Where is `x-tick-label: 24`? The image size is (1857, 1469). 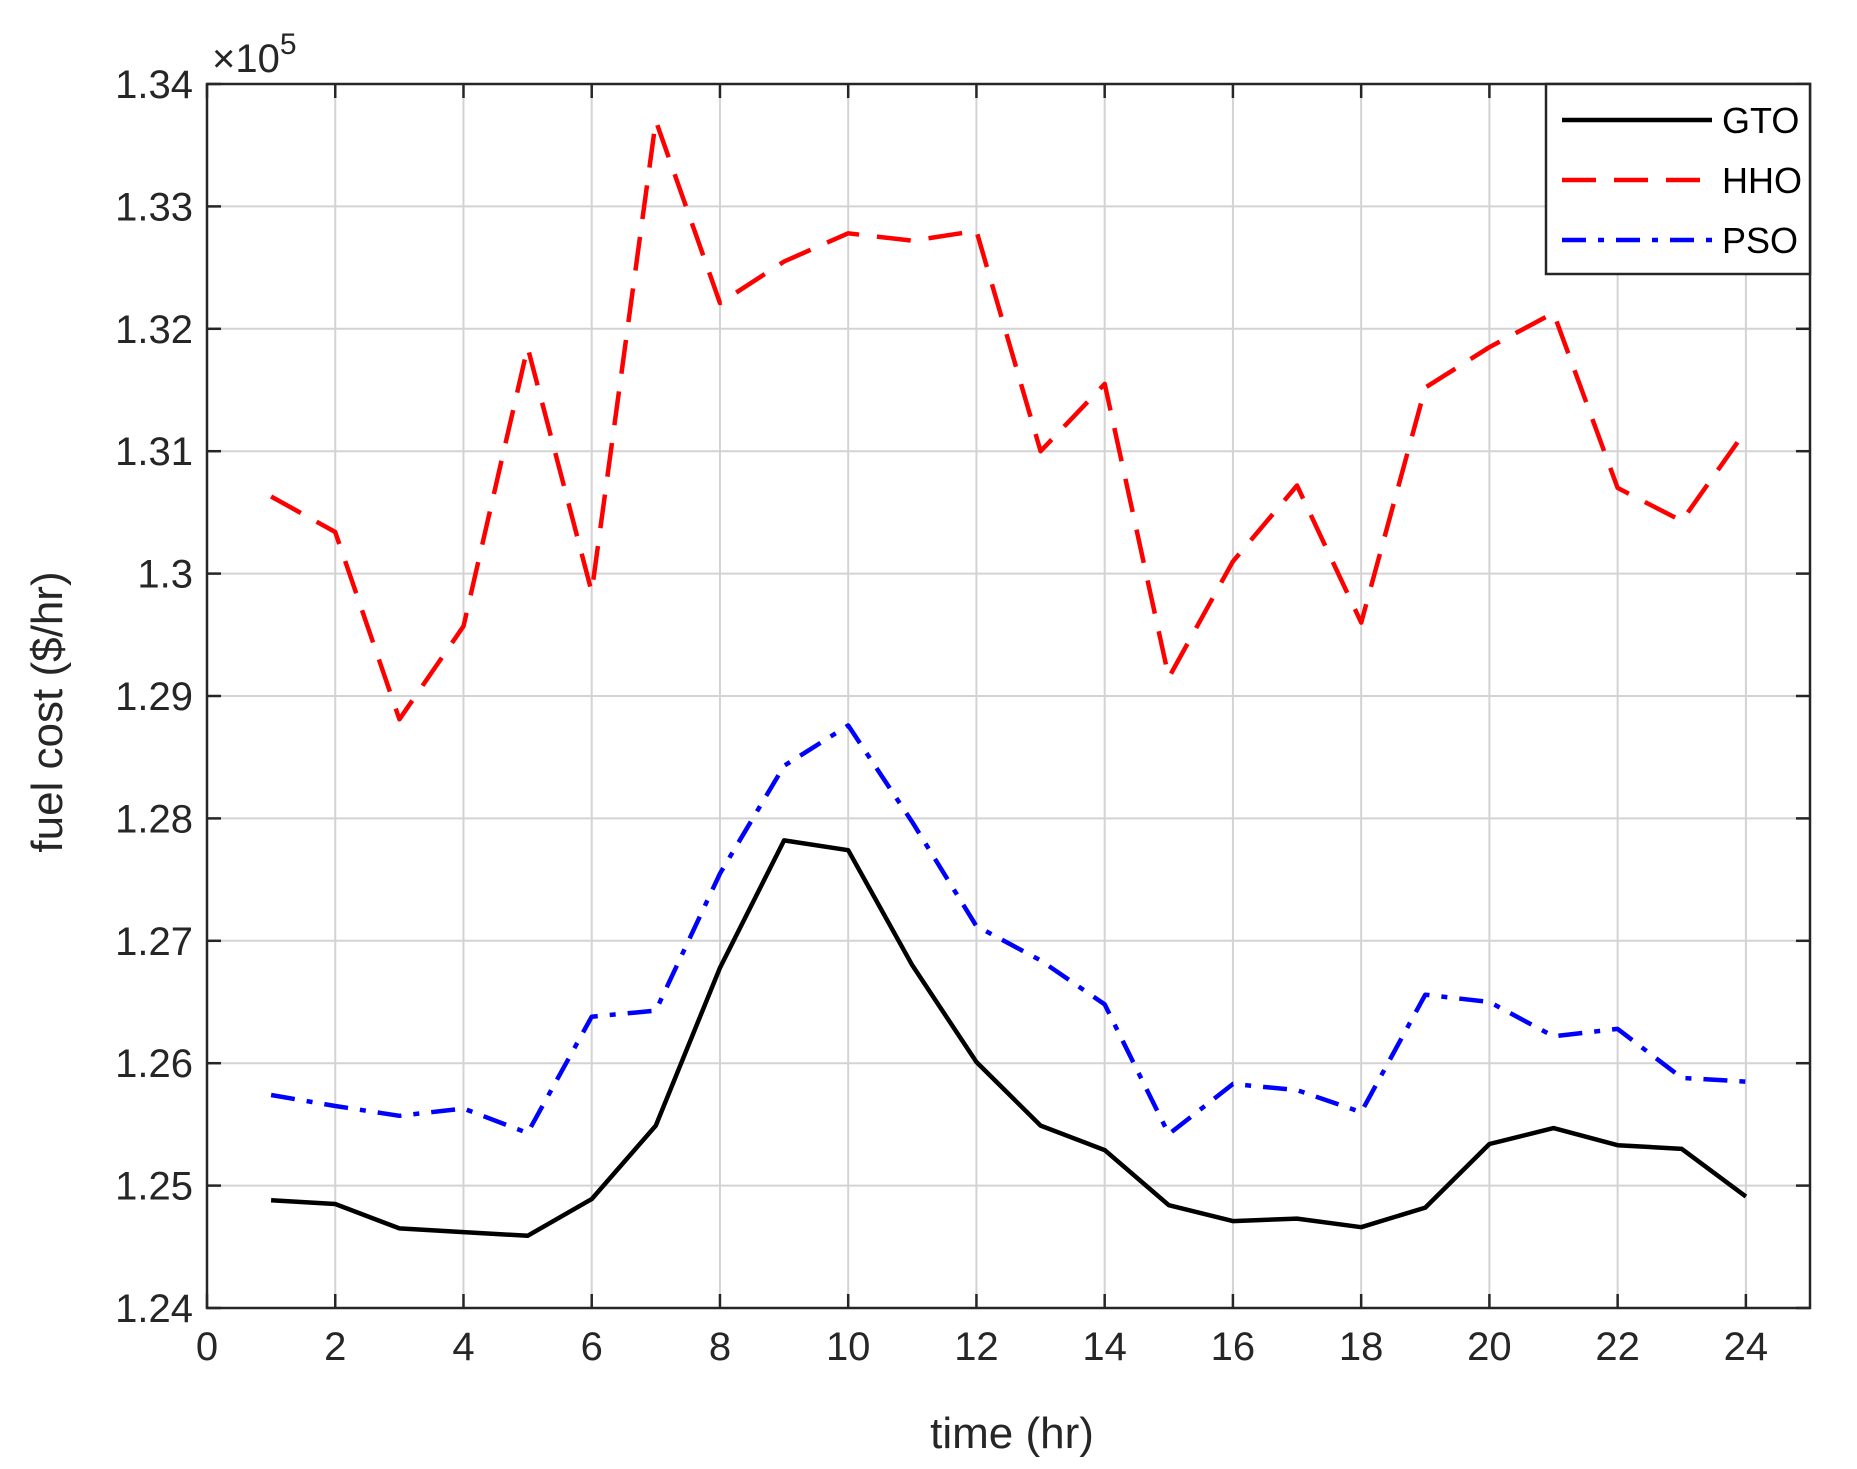 x-tick-label: 24 is located at coordinates (1746, 1347).